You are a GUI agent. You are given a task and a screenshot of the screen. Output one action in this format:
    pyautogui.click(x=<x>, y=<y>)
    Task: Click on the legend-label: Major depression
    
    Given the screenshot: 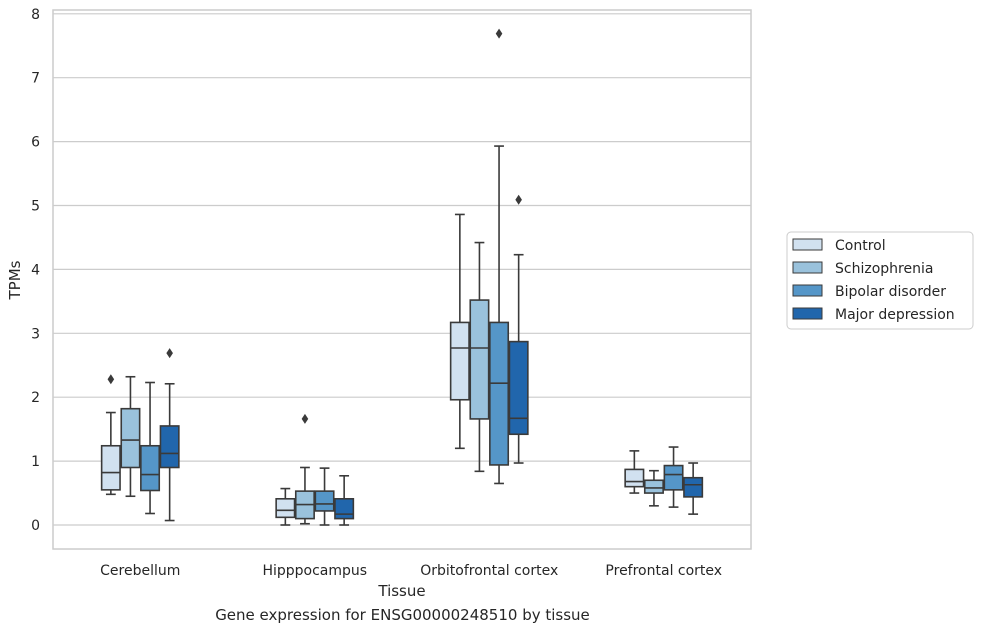 What is the action you would take?
    pyautogui.click(x=895, y=315)
    